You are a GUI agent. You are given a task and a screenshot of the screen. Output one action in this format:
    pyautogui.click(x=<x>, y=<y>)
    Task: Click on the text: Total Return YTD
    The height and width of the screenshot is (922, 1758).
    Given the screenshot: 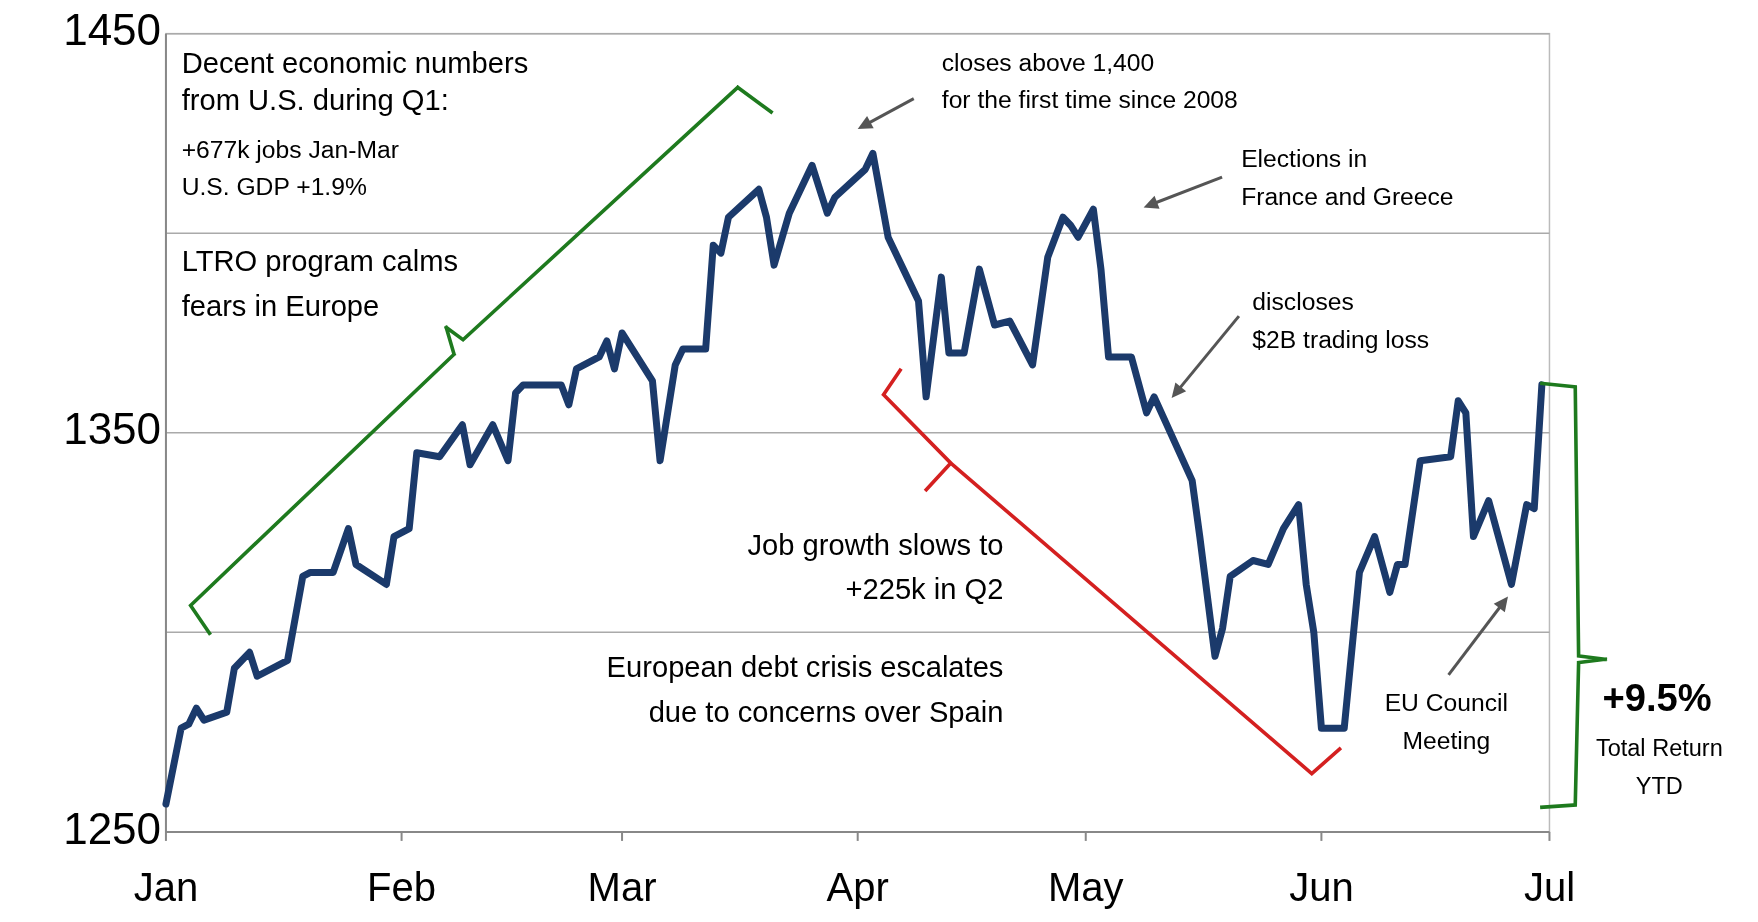 What is the action you would take?
    pyautogui.click(x=1659, y=767)
    